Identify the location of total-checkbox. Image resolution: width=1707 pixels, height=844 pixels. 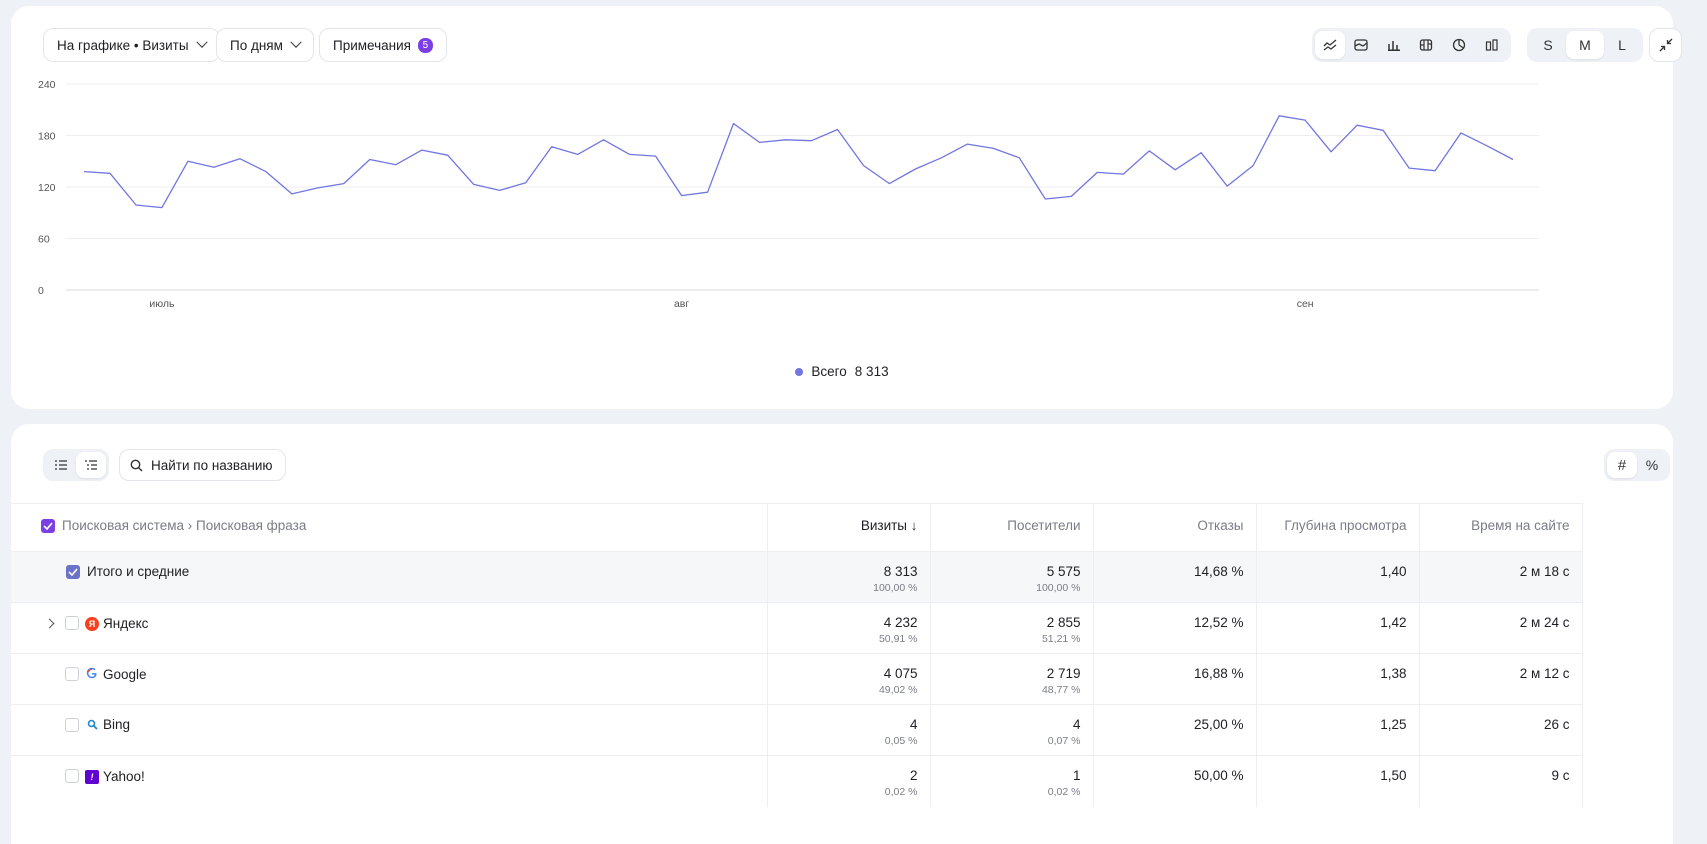
(73, 571).